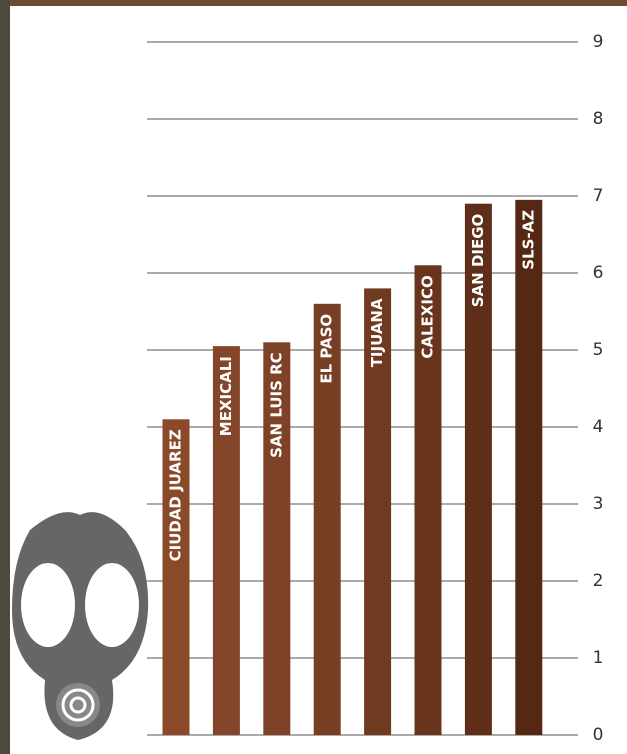 The image size is (627, 754). I want to click on y-tick-label: 2, so click(598, 581).